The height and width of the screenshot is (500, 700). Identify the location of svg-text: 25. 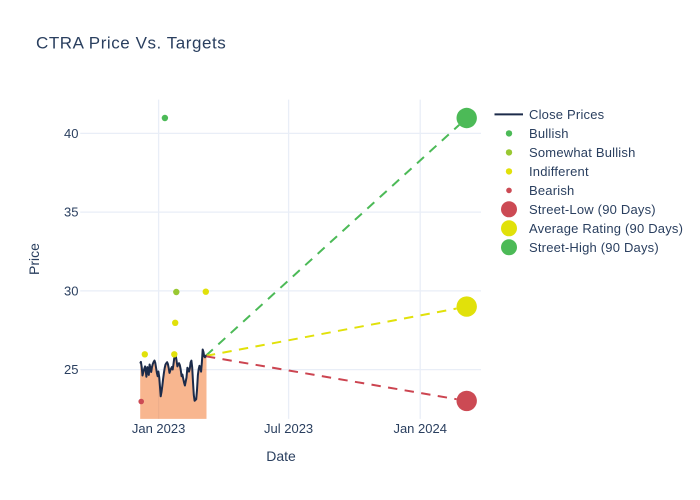
(71, 369).